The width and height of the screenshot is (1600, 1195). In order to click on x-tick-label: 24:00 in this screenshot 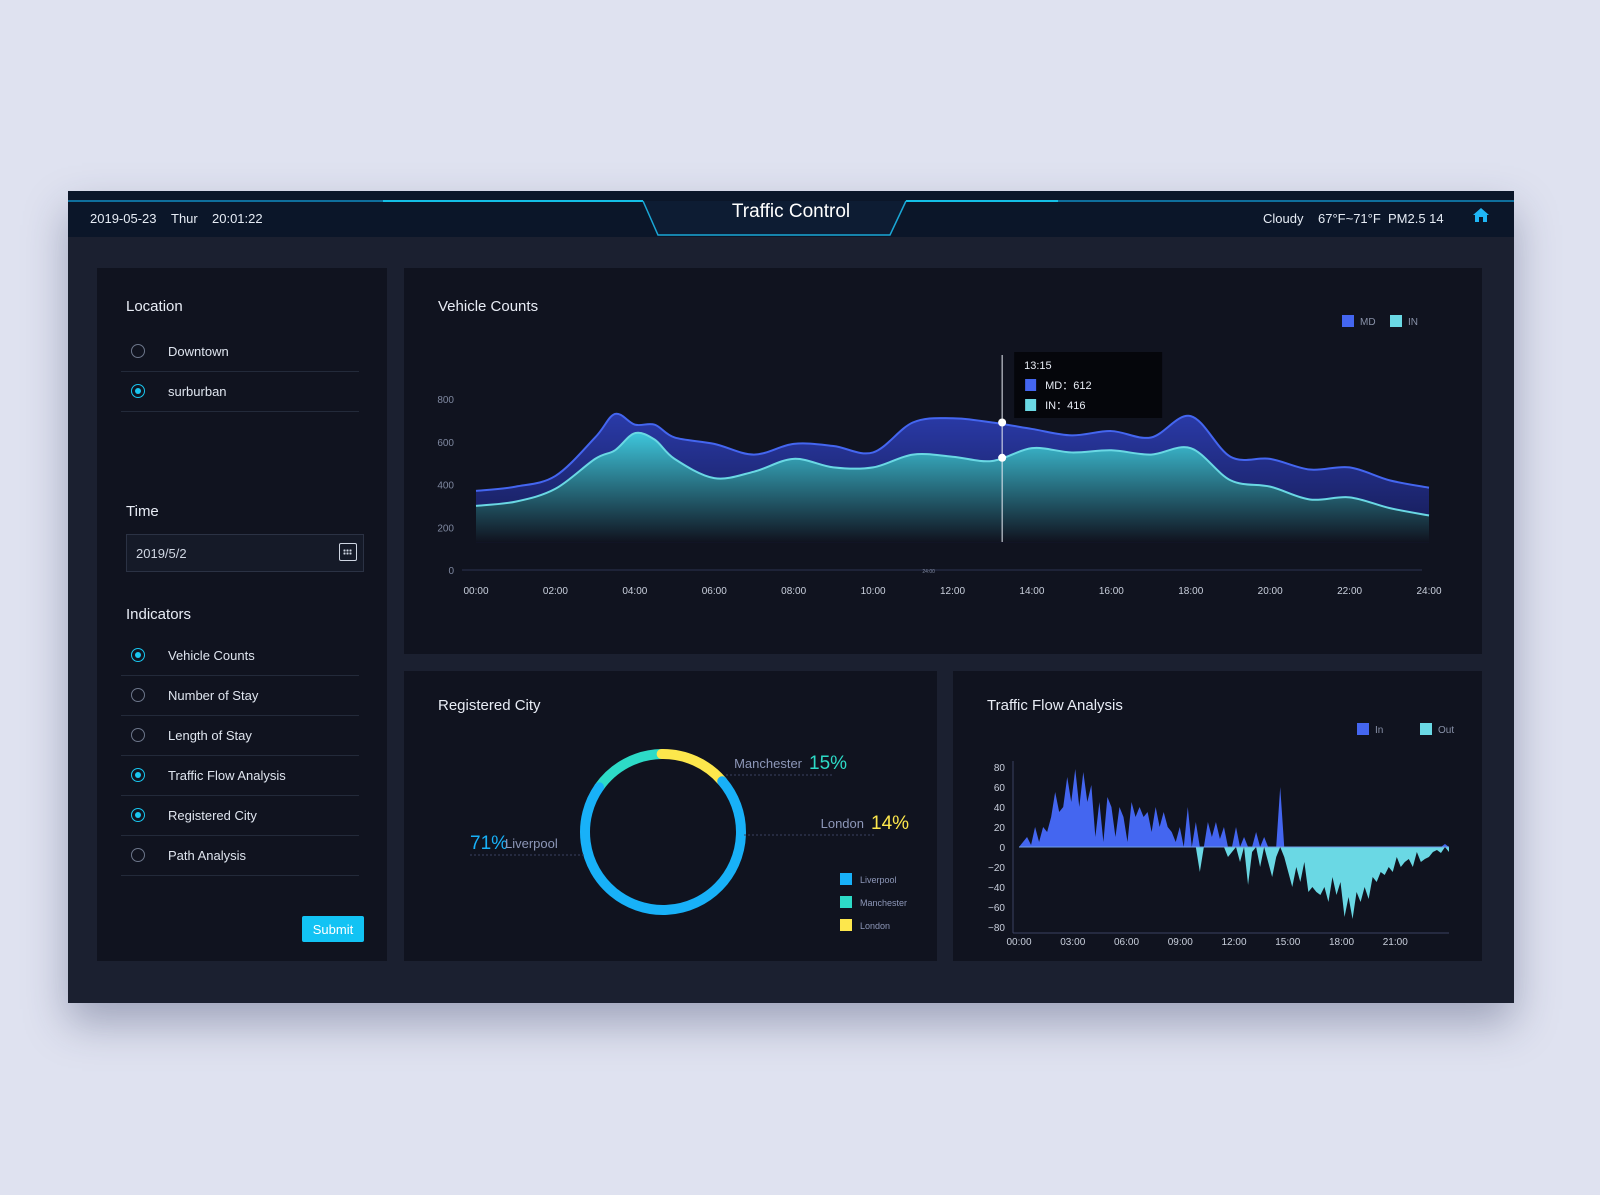, I will do `click(1428, 591)`.